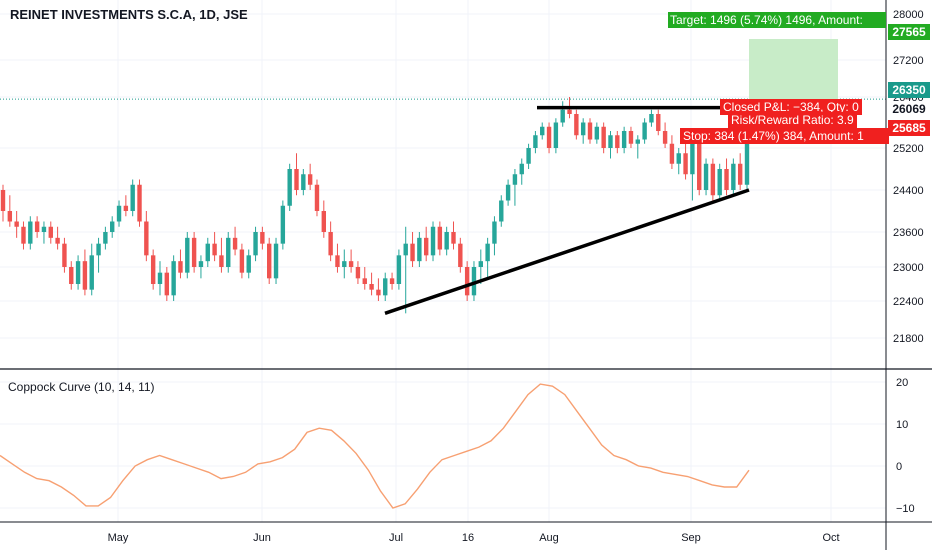  Describe the element at coordinates (905, 509) in the screenshot. I see `indicator-tick-label: −10` at that location.